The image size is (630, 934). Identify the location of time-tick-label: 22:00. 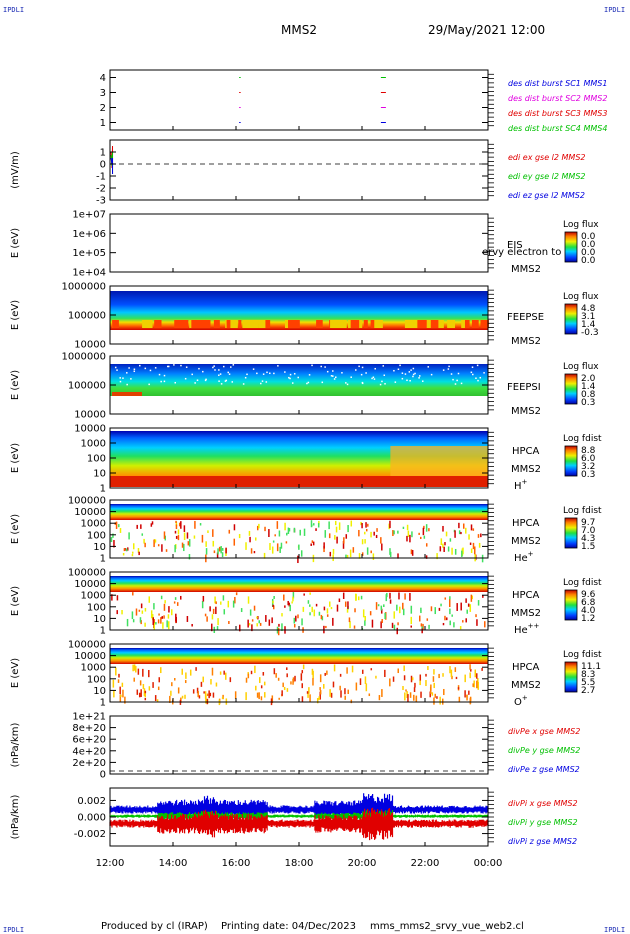
(425, 863).